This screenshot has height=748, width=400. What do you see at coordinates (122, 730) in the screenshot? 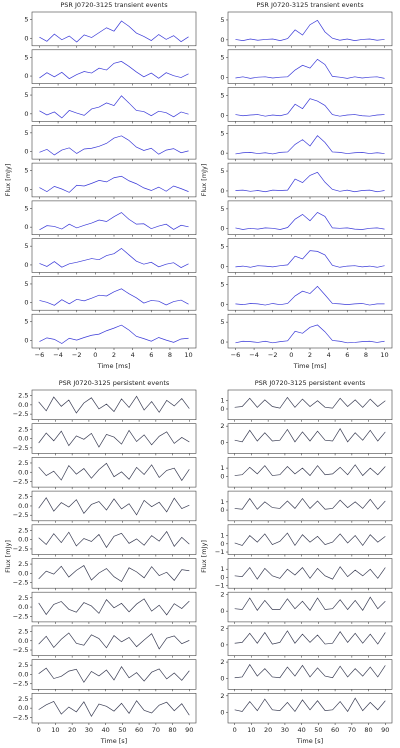
I see `x-tick-label: 50` at bounding box center [122, 730].